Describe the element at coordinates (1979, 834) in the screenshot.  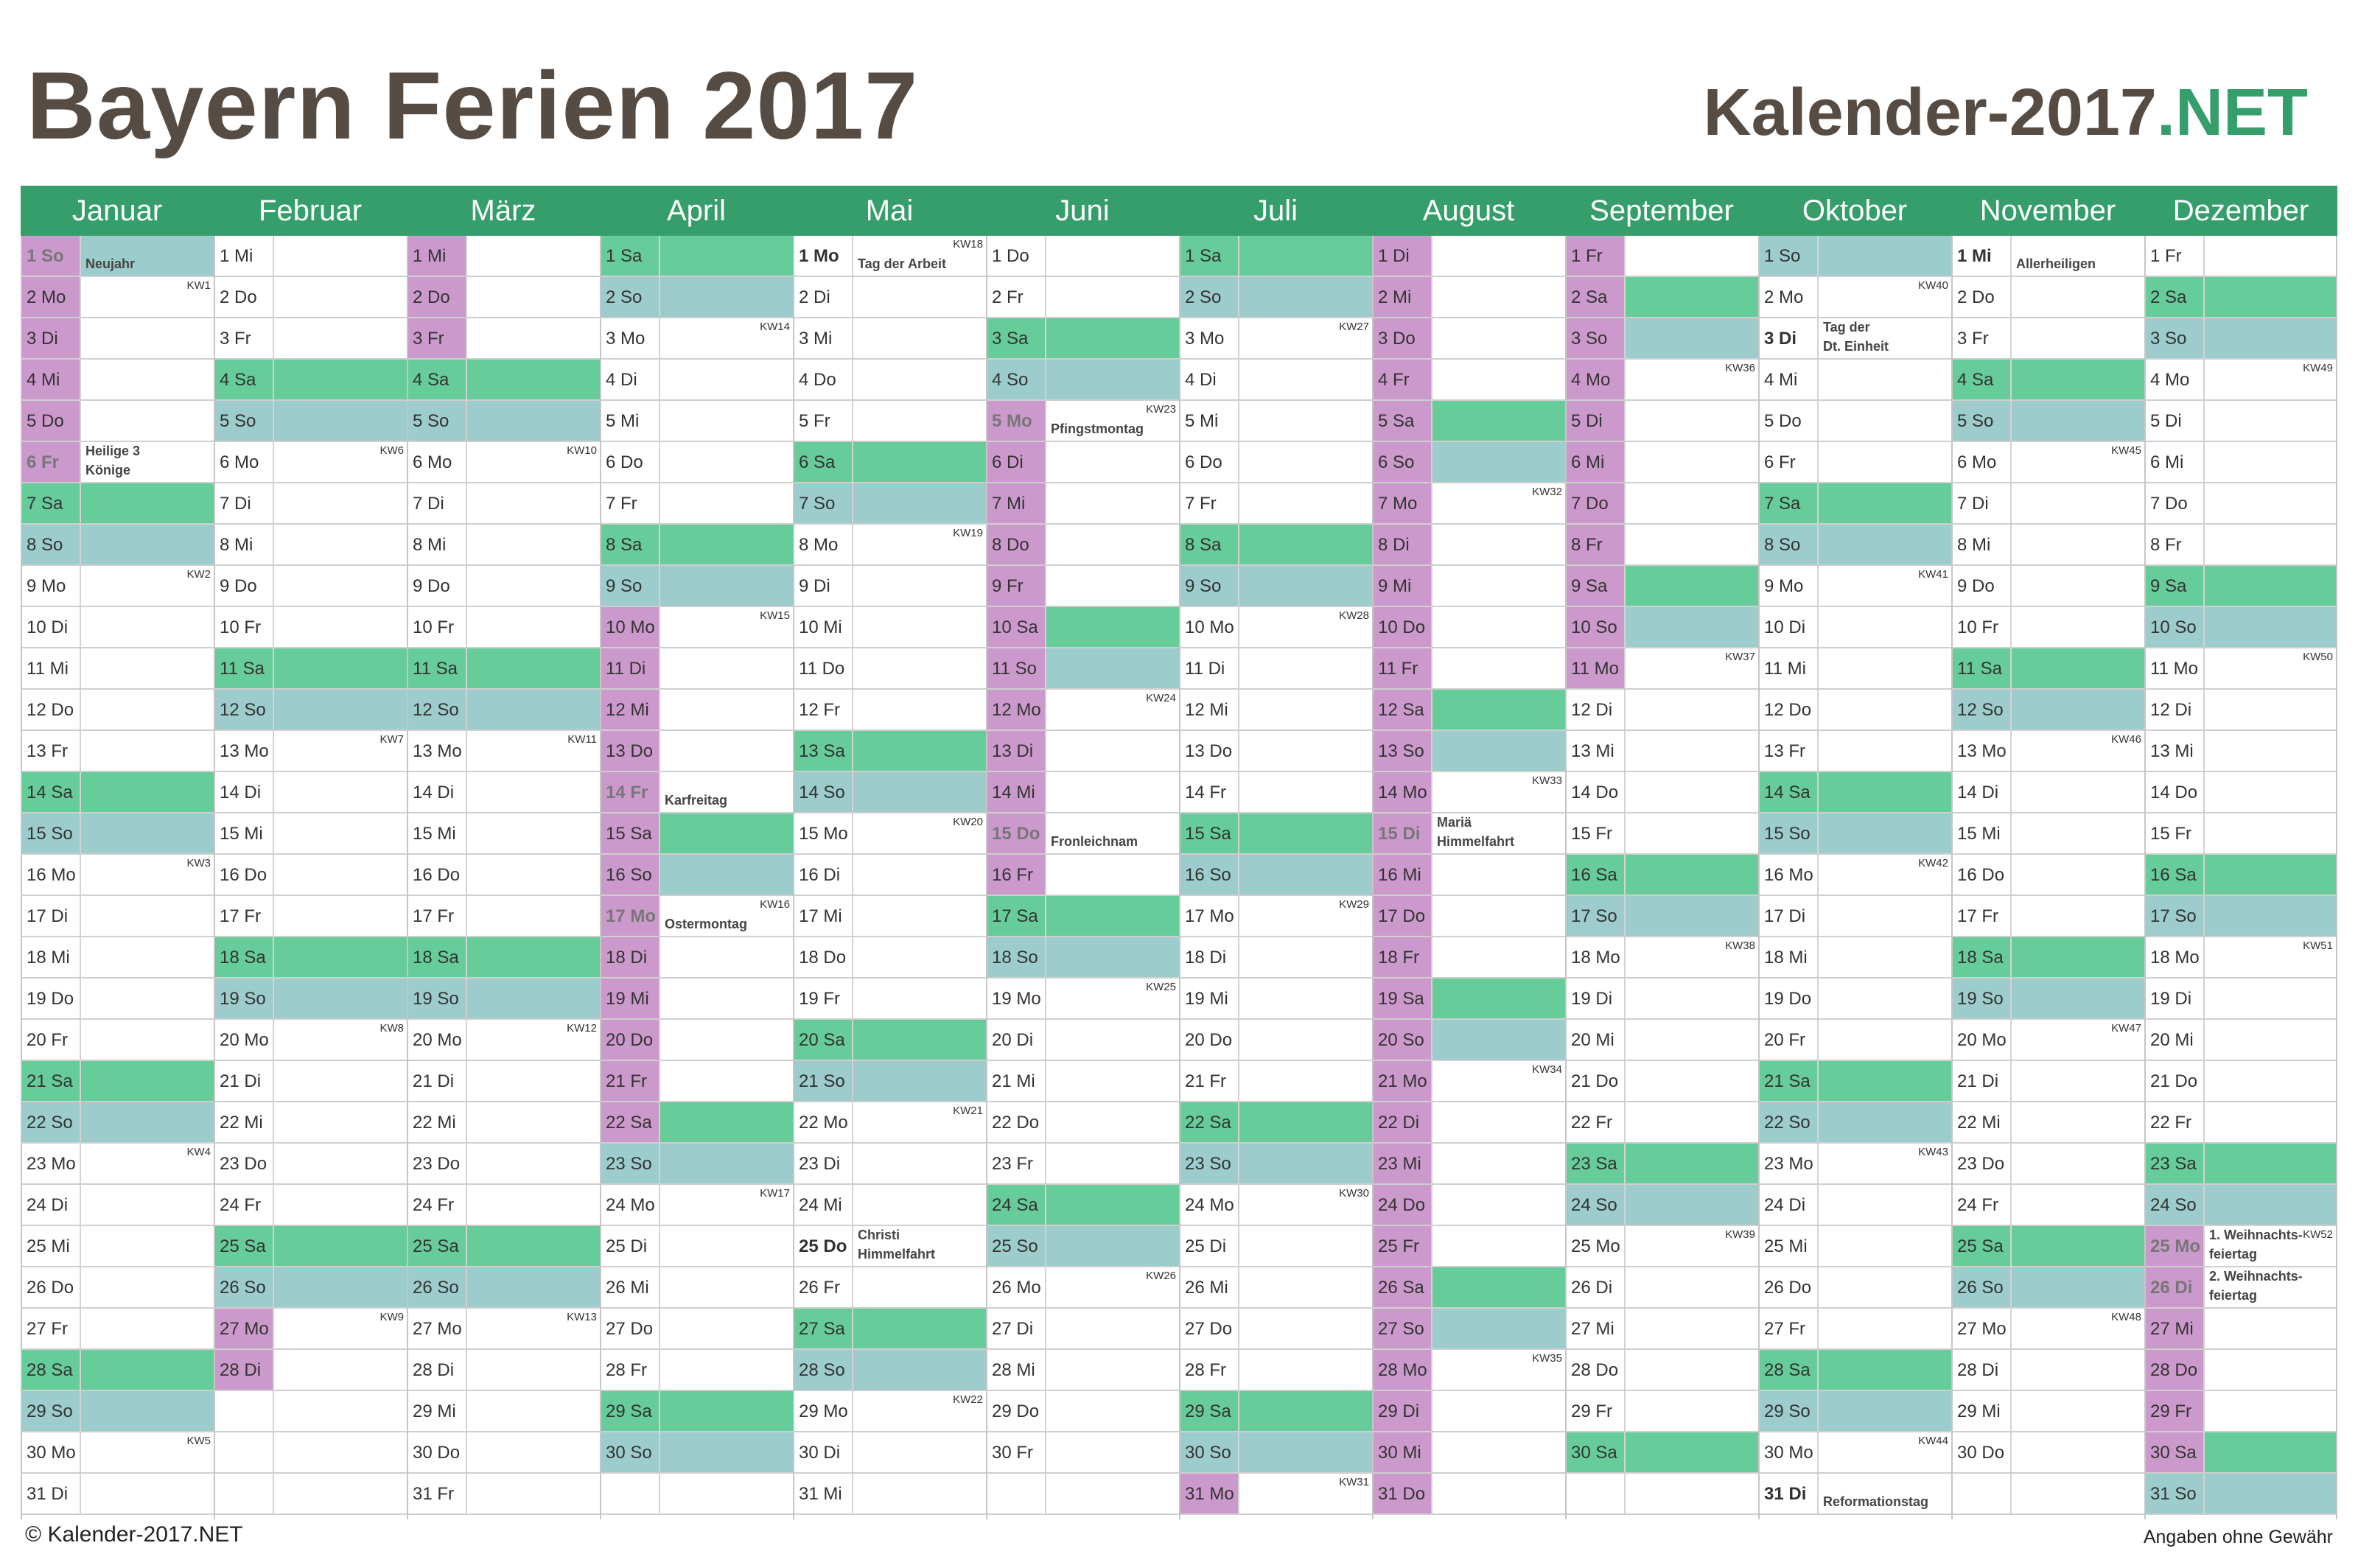
I see `day-label: 15 Mi` at that location.